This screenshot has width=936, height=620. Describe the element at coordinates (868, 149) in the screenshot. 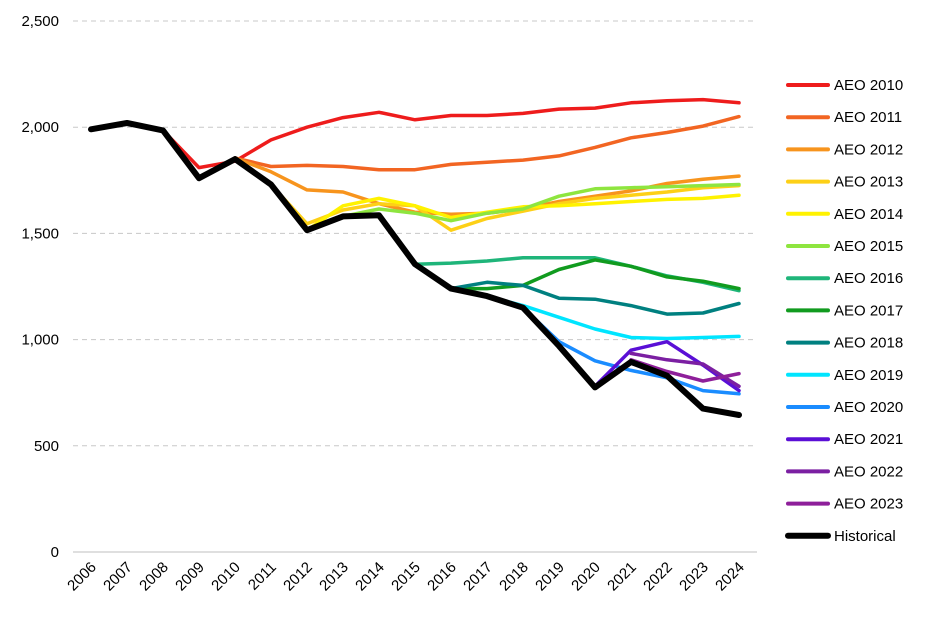

I see `legend-label: AEO 2012` at that location.